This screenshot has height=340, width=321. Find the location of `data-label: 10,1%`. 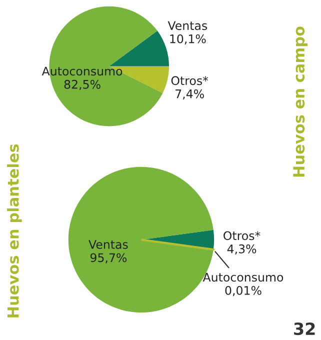

data-label: 10,1% is located at coordinates (188, 39).